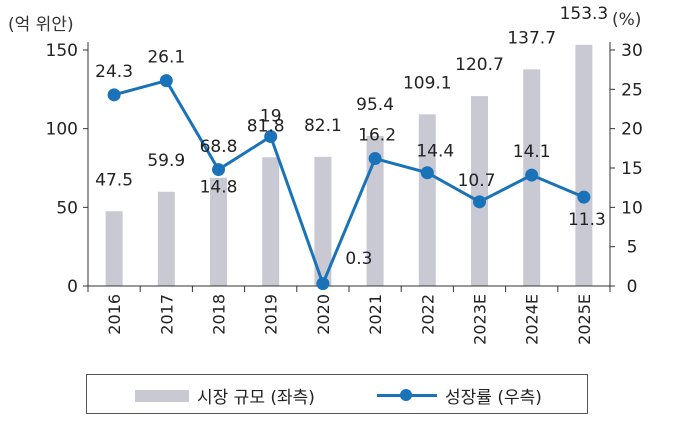 The image size is (680, 425). I want to click on bar-2025E, so click(584, 165).